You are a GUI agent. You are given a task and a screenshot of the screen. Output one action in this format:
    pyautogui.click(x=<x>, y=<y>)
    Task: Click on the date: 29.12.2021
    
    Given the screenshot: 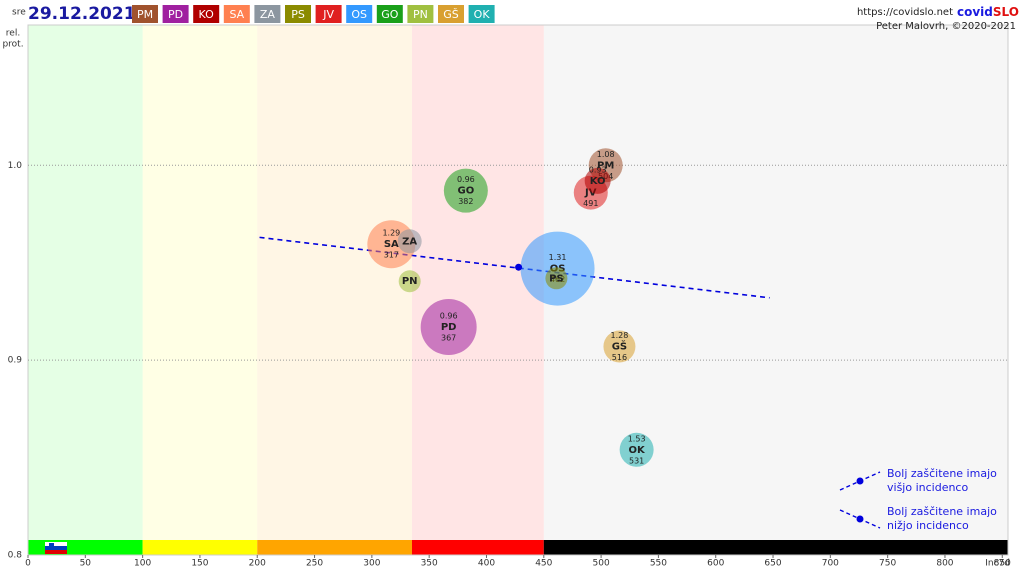 What is the action you would take?
    pyautogui.click(x=82, y=14)
    